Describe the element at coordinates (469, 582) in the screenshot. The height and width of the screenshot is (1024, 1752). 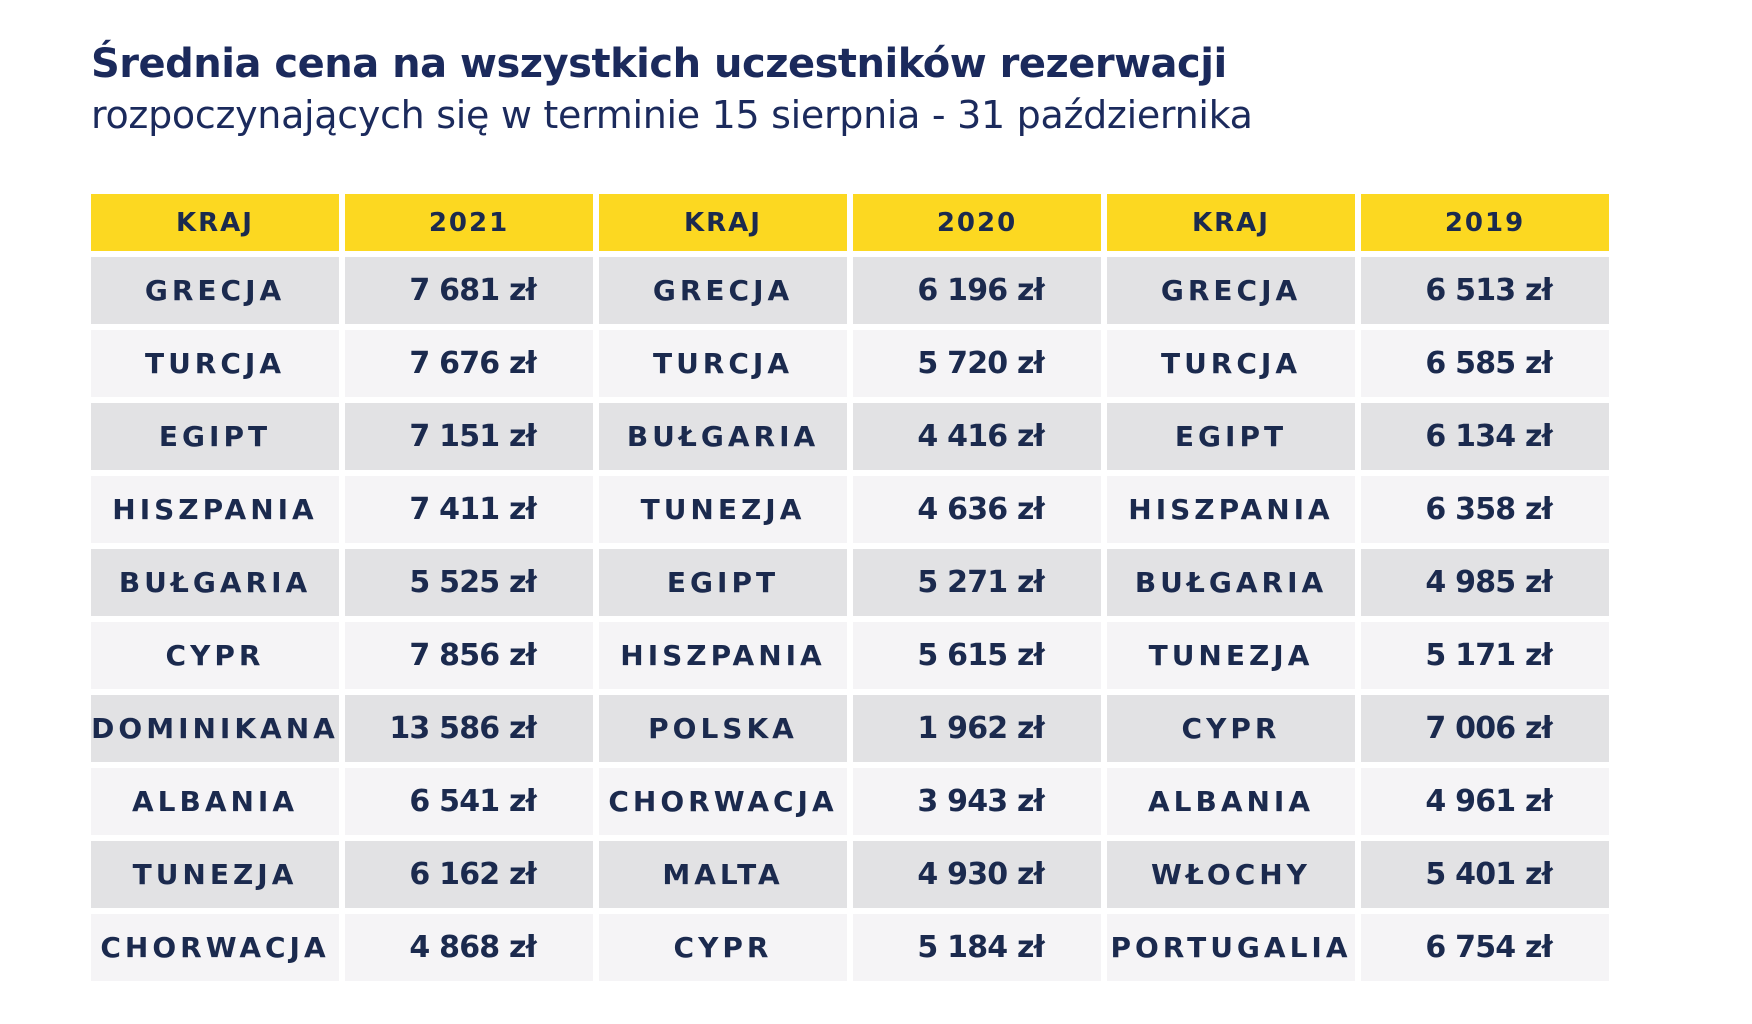
I see `table-cell-price: 5 525 zł` at that location.